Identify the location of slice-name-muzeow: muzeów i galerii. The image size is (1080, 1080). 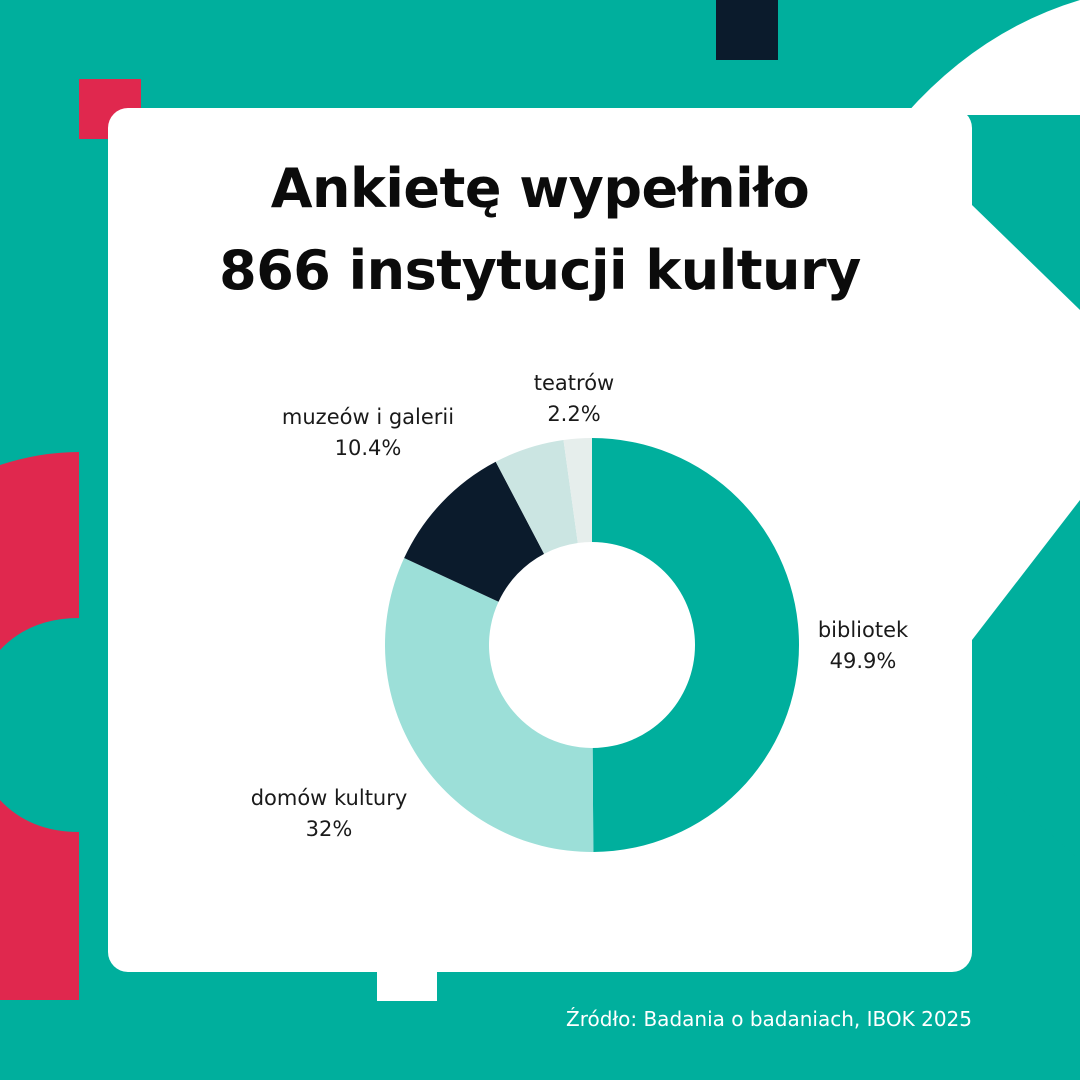
(368, 417).